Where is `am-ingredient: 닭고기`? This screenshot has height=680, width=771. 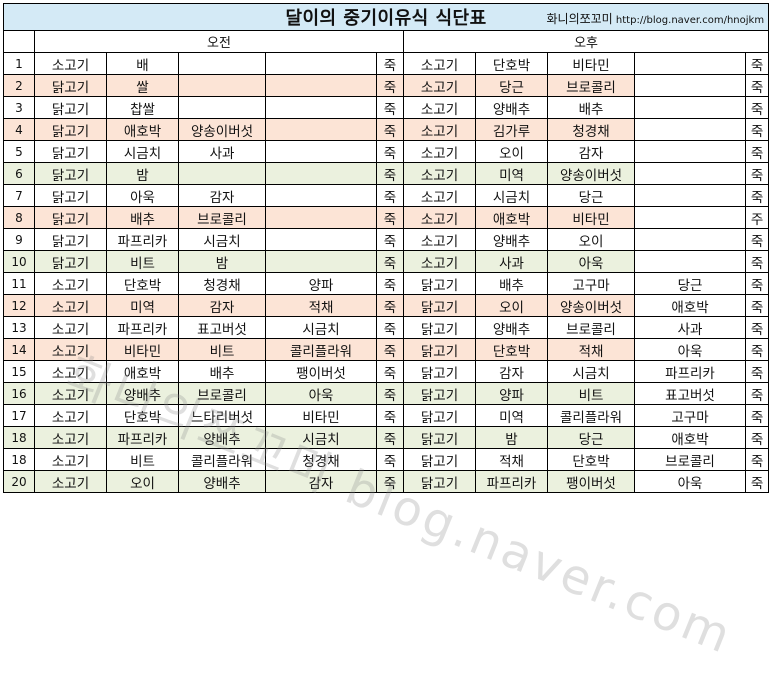 am-ingredient: 닭고기 is located at coordinates (70, 261).